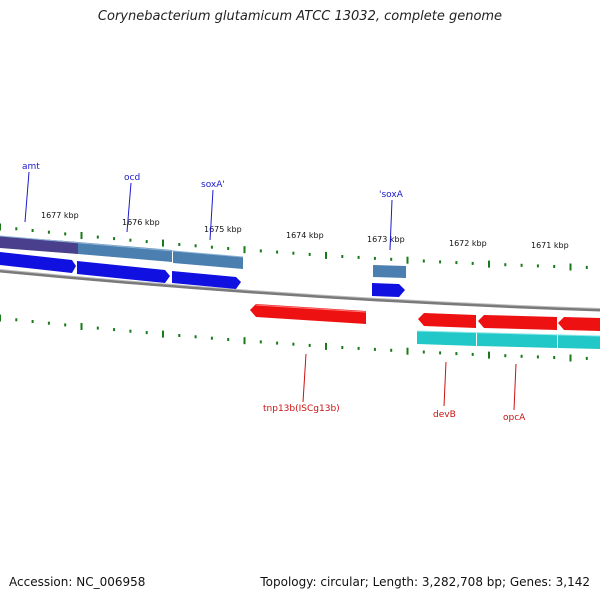  I want to click on kbp-label-1676: 1676 kbp, so click(141, 222).